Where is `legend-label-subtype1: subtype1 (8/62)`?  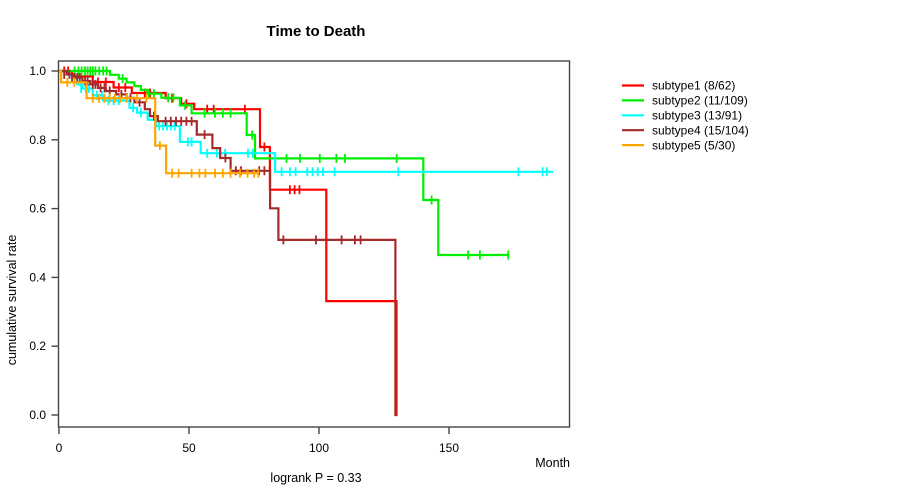 legend-label-subtype1: subtype1 (8/62) is located at coordinates (693, 86).